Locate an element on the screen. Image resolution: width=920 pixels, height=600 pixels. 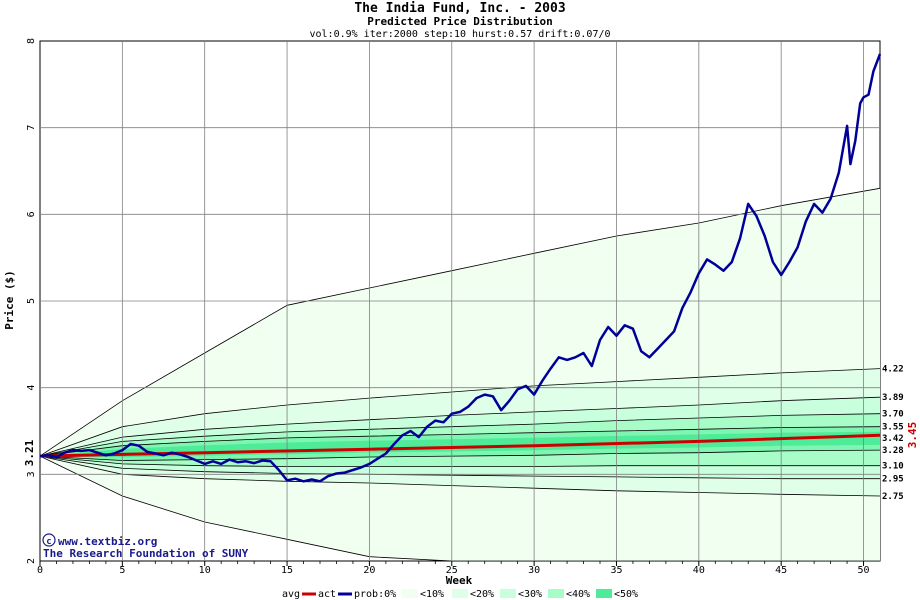
x-tick-label: 5 is located at coordinates (122, 570).